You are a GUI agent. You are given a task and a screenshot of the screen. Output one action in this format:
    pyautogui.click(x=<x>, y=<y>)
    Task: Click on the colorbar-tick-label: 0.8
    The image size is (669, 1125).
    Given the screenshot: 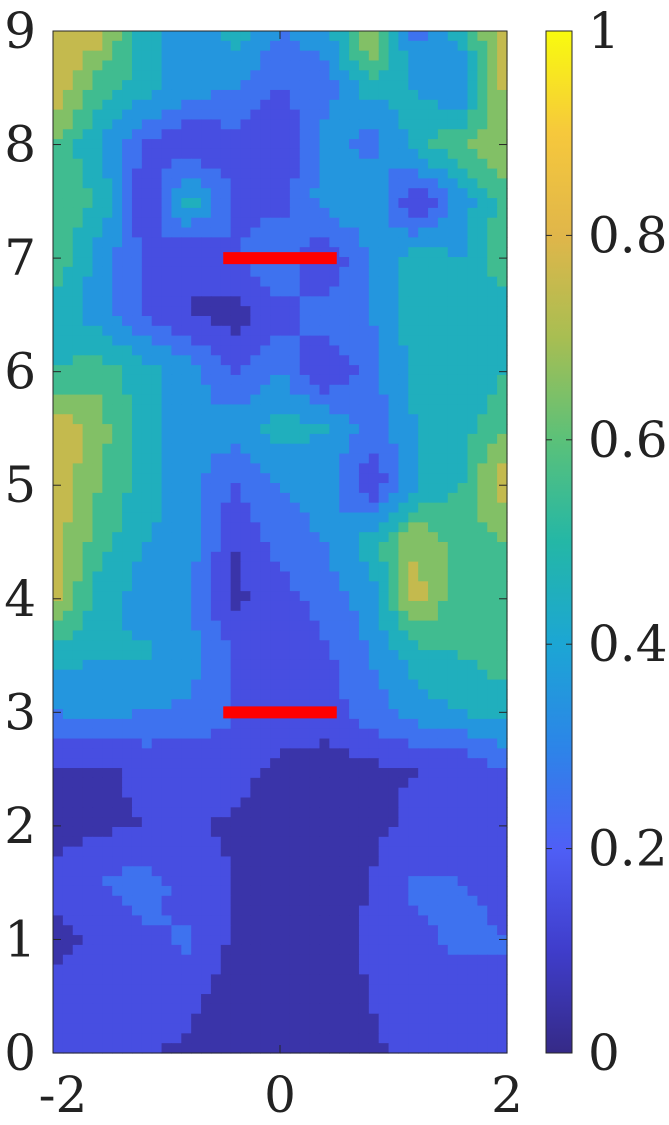 What is the action you would take?
    pyautogui.click(x=628, y=235)
    